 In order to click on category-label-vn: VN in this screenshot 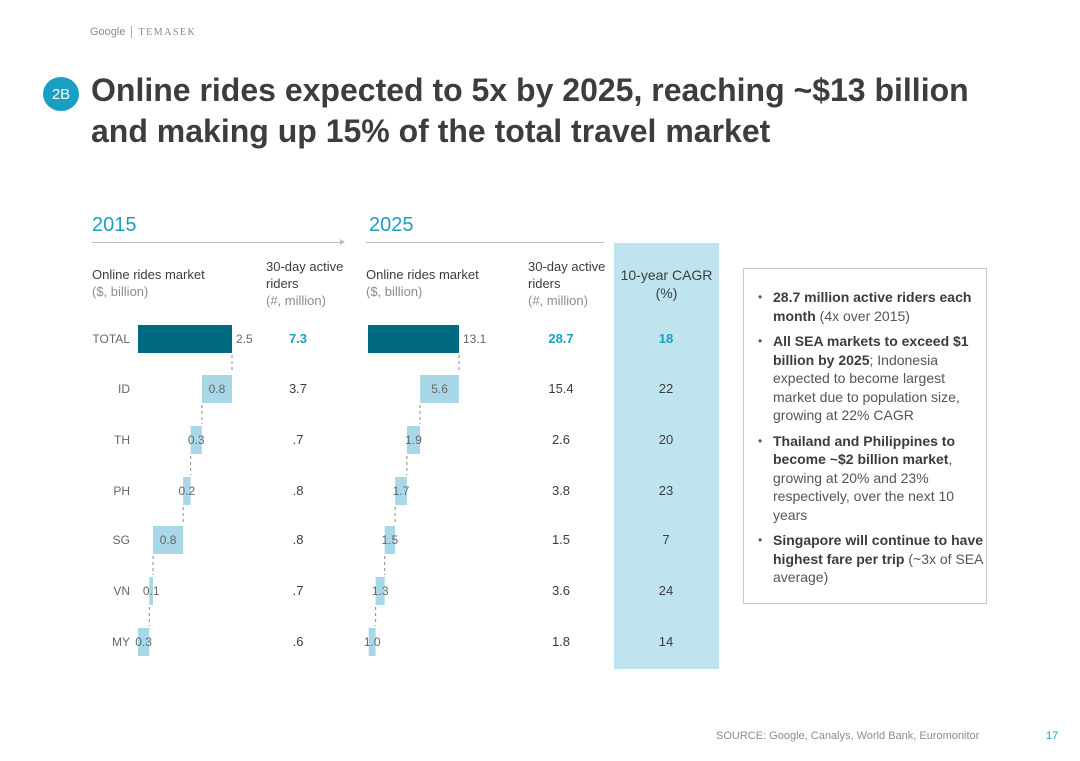, I will do `click(121, 591)`.